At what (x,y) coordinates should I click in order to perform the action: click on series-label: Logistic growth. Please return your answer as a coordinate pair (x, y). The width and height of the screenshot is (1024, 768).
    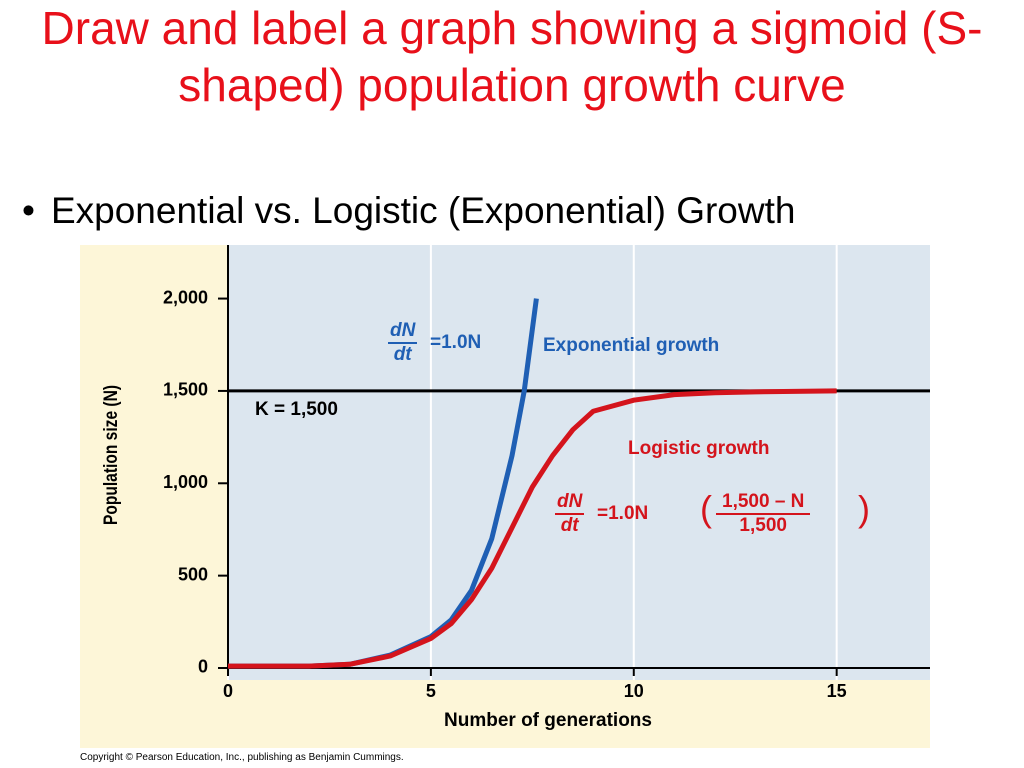
    Looking at the image, I should click on (699, 448).